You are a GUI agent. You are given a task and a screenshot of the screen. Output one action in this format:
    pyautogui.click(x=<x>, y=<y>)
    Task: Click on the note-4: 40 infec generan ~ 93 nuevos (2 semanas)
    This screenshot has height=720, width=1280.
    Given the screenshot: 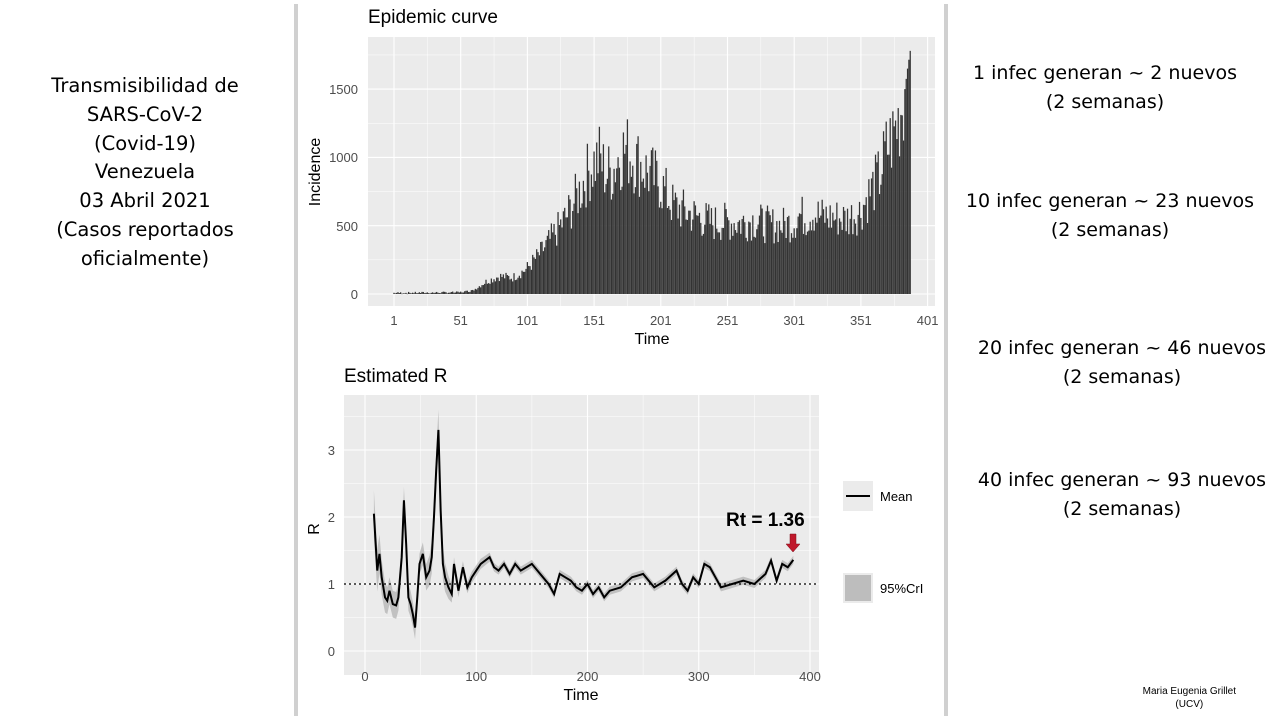 What is the action you would take?
    pyautogui.click(x=1122, y=495)
    